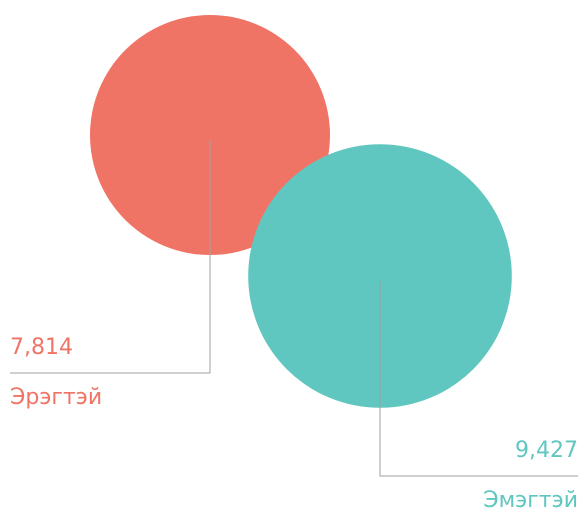 The height and width of the screenshot is (511, 583). I want to click on category-label: Эмэгтэй, so click(530, 499).